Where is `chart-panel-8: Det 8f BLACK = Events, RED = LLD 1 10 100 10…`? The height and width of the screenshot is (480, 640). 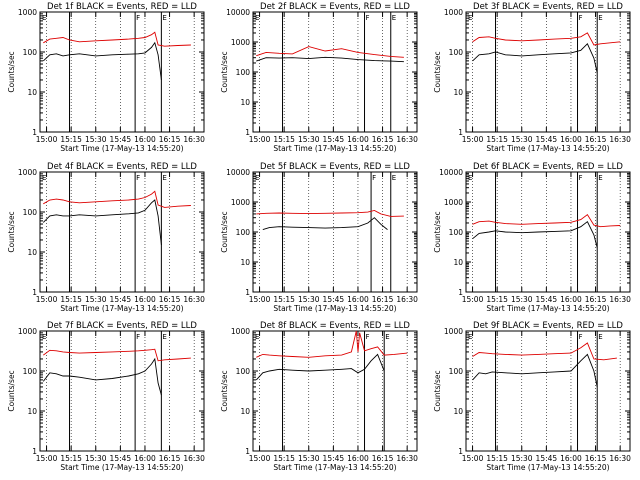
chart-panel-8: Det 8f BLACK = Events, RED = LLD 1 10 100 10… is located at coordinates (319, 396).